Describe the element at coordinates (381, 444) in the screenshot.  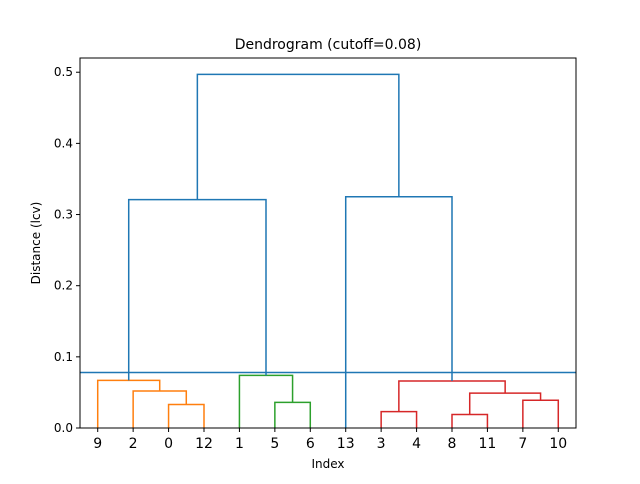
I see `leaf-label: 3` at that location.